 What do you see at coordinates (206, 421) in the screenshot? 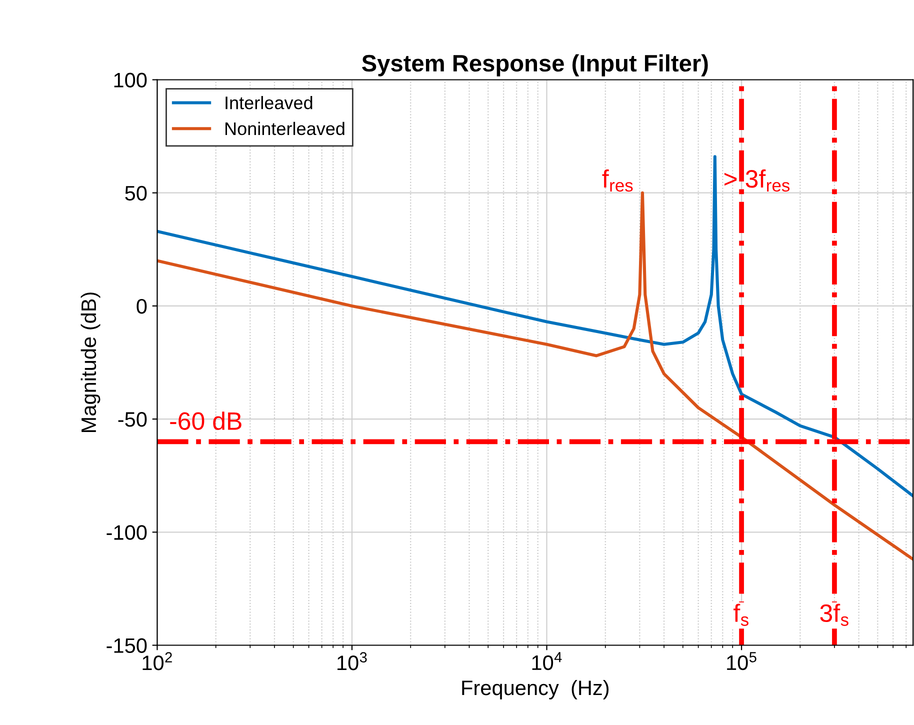
I see `ref-line-label: -60 dB` at bounding box center [206, 421].